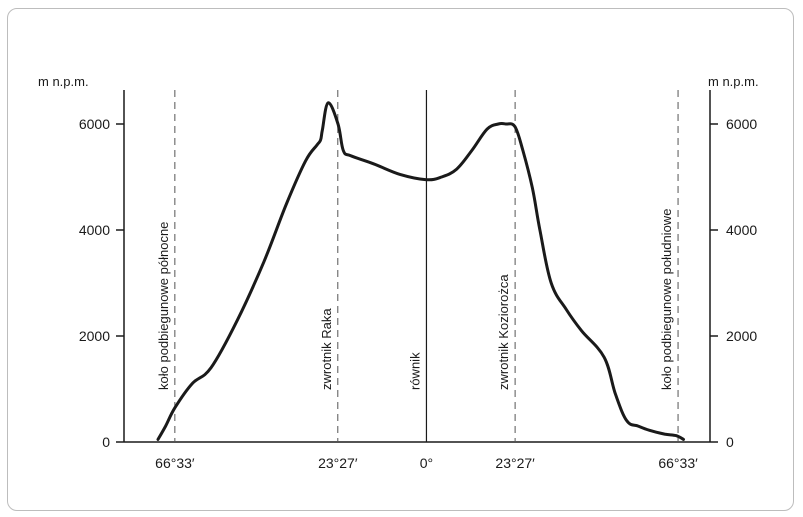  What do you see at coordinates (730, 442) in the screenshot?
I see `y-tick-label-right: 0` at bounding box center [730, 442].